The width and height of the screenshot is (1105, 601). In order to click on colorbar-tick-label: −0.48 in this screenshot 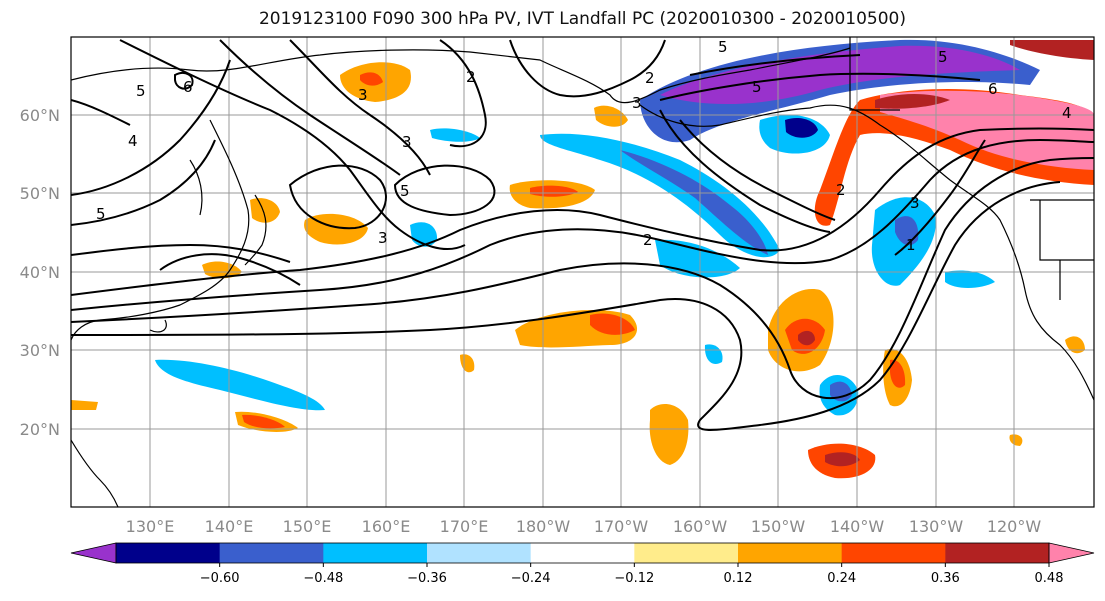, I will do `click(323, 578)`.